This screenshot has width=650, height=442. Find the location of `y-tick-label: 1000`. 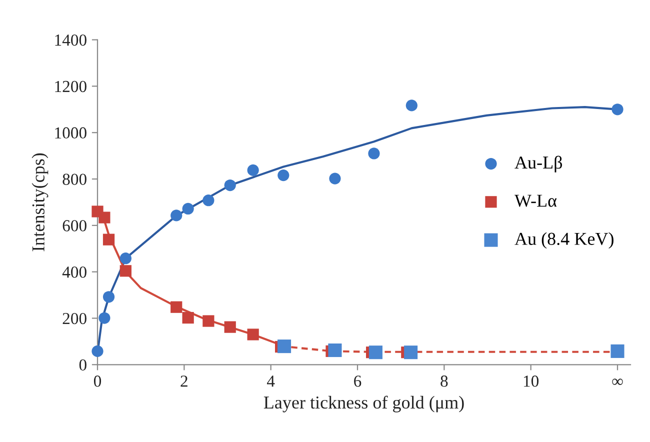

y-tick-label: 1000 is located at coordinates (70, 133).